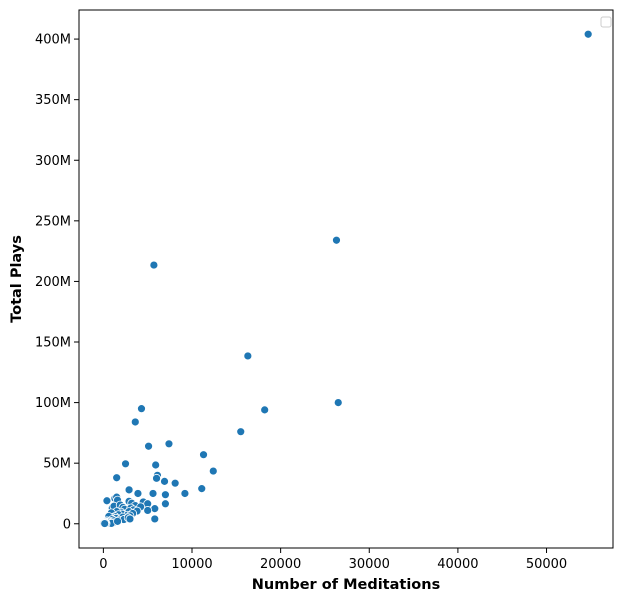 Image resolution: width=631 pixels, height=603 pixels. Describe the element at coordinates (546, 564) in the screenshot. I see `x-tick-label: 50000` at that location.